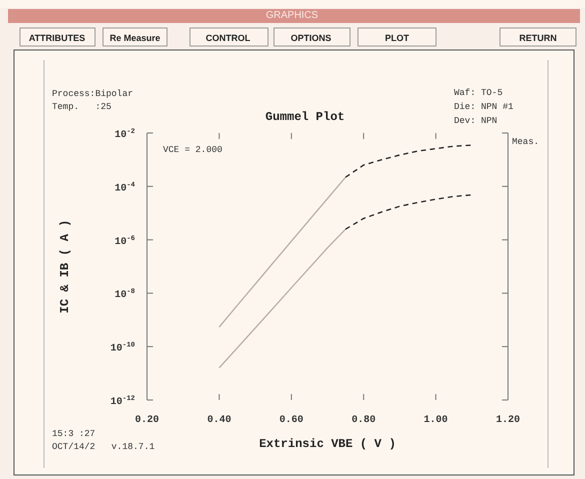  I want to click on text: RETURN, so click(538, 38).